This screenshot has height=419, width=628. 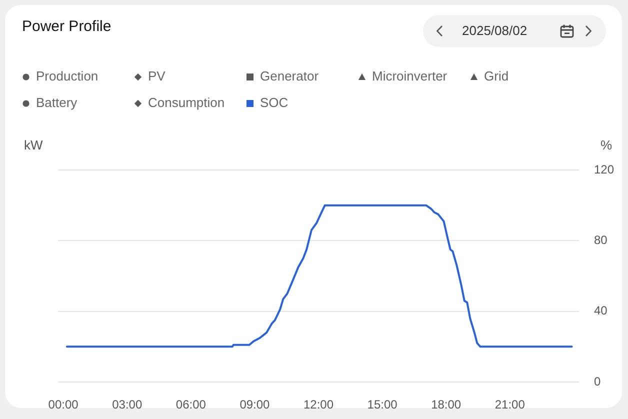 I want to click on x-tick-label: 06:00, so click(x=191, y=405).